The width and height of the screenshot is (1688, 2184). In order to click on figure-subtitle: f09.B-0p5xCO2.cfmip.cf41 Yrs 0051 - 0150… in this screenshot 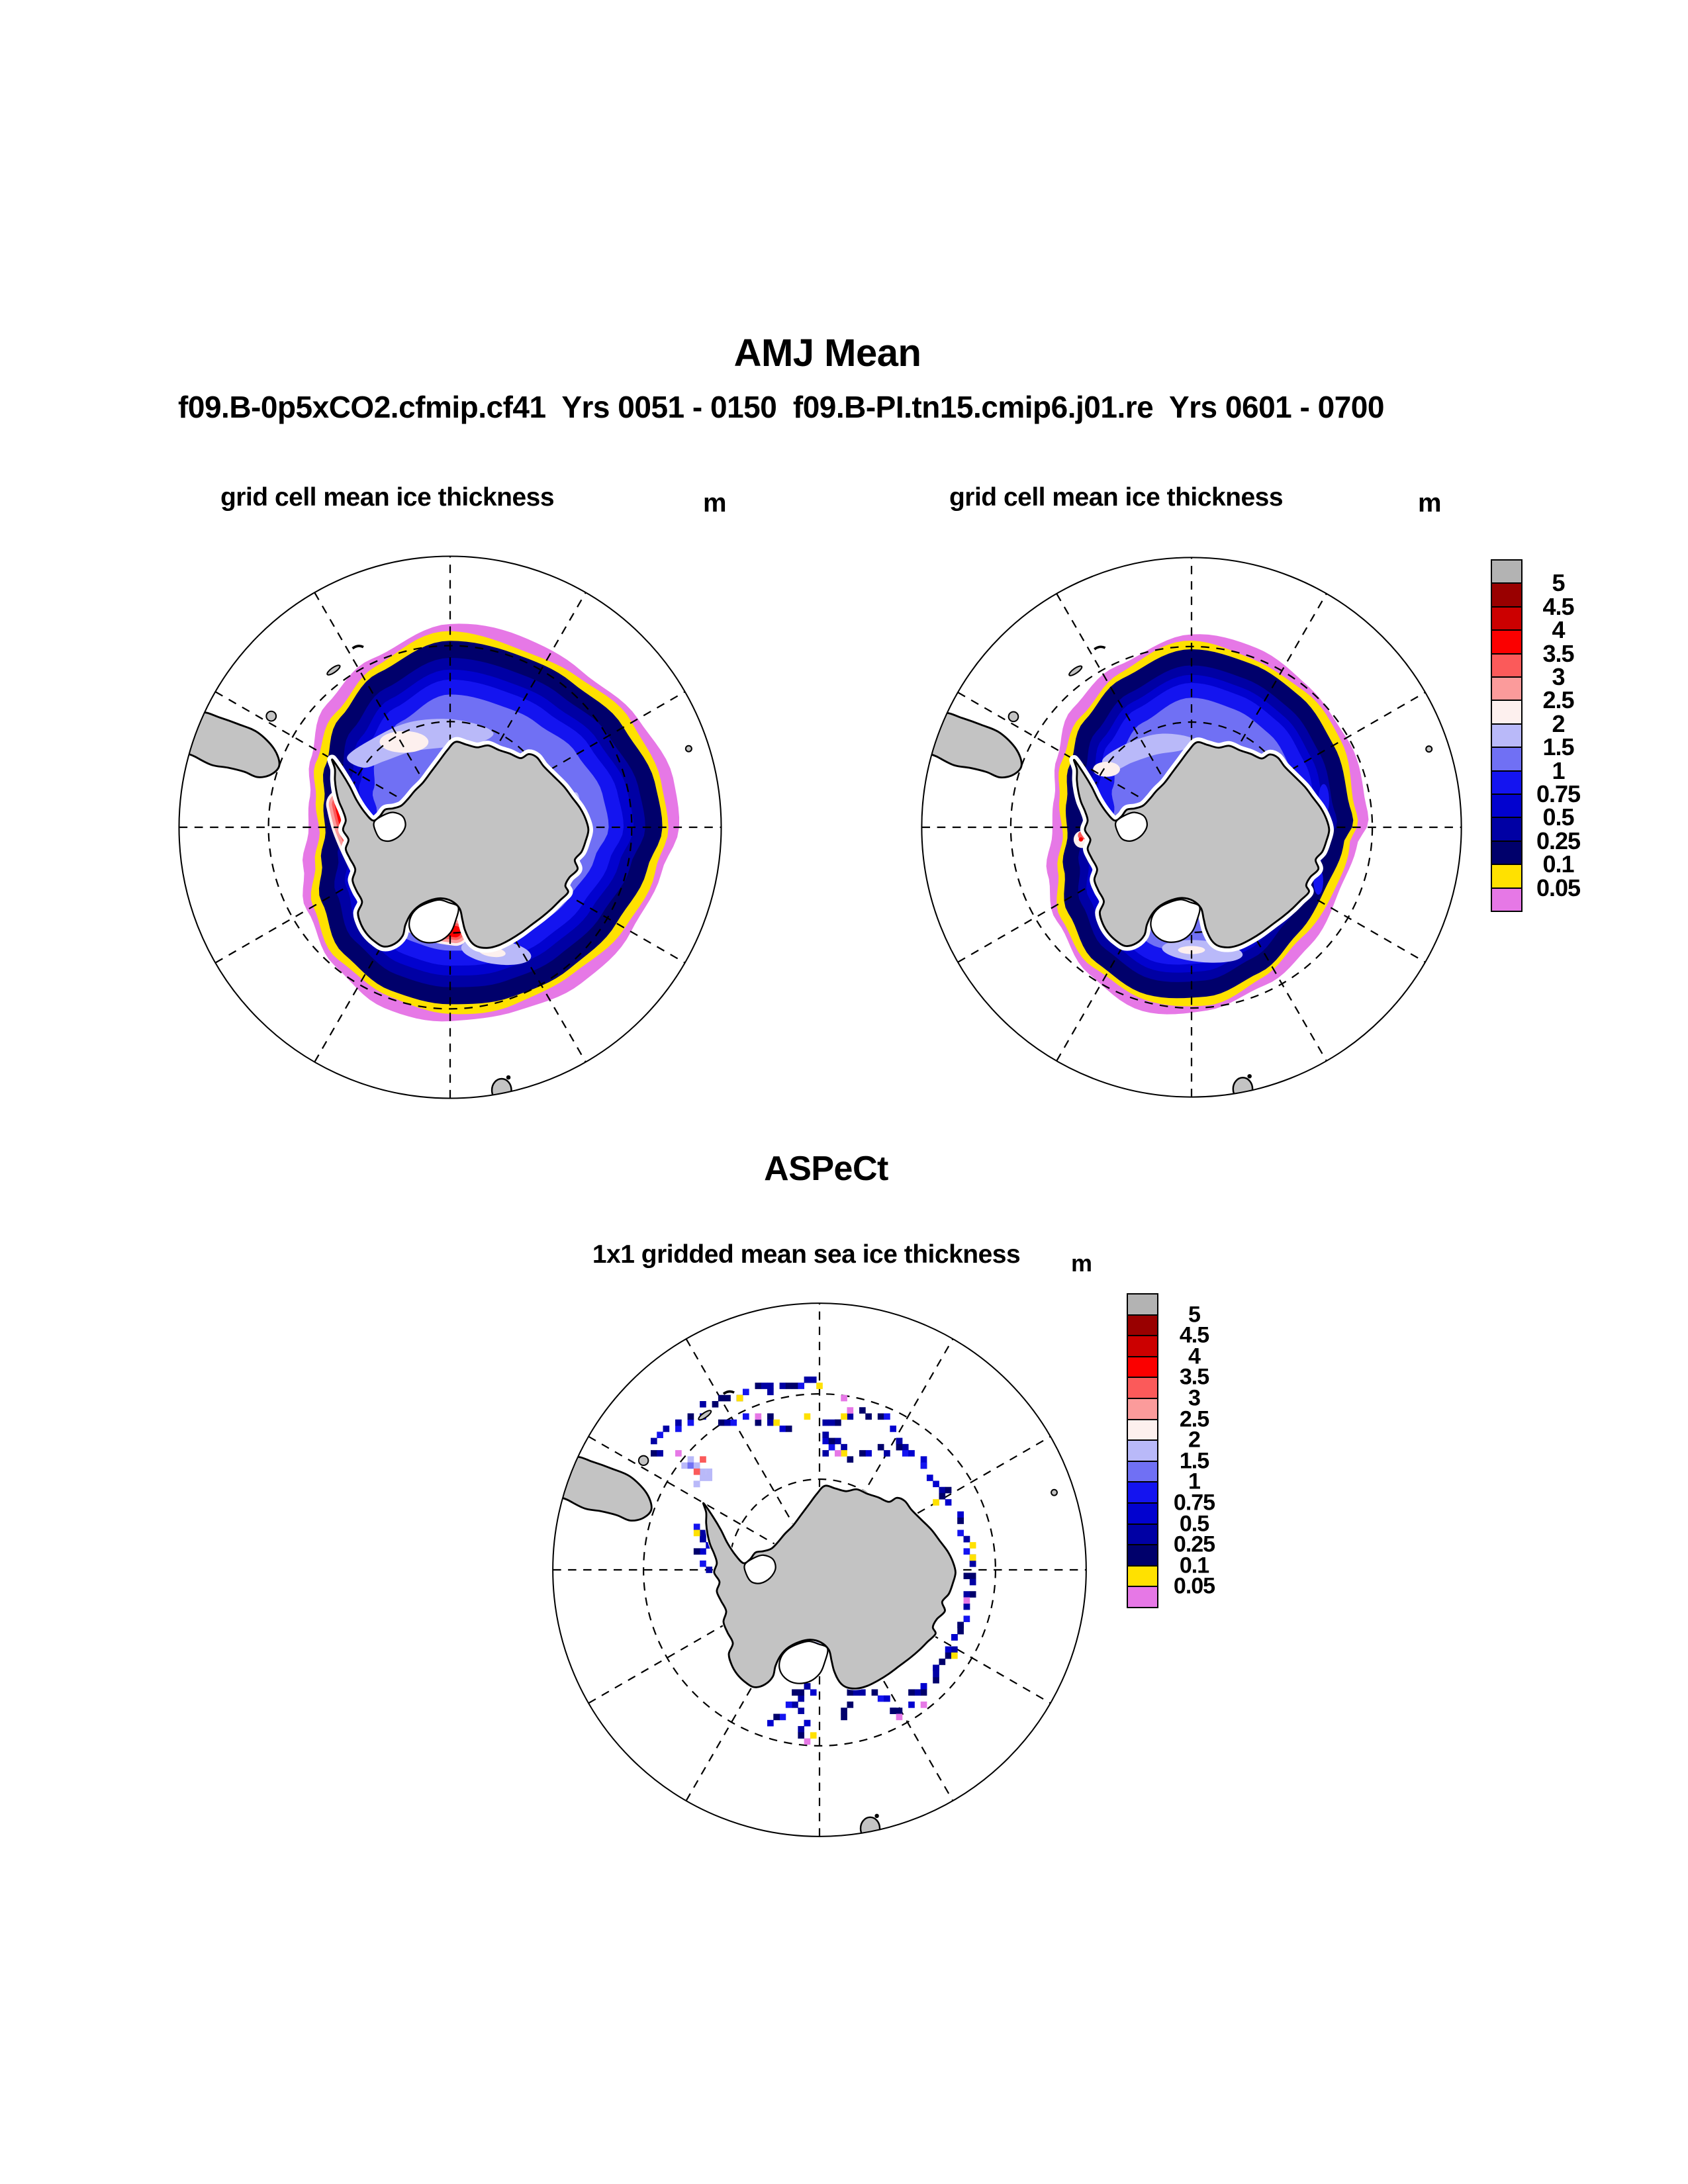, I will do `click(781, 407)`.